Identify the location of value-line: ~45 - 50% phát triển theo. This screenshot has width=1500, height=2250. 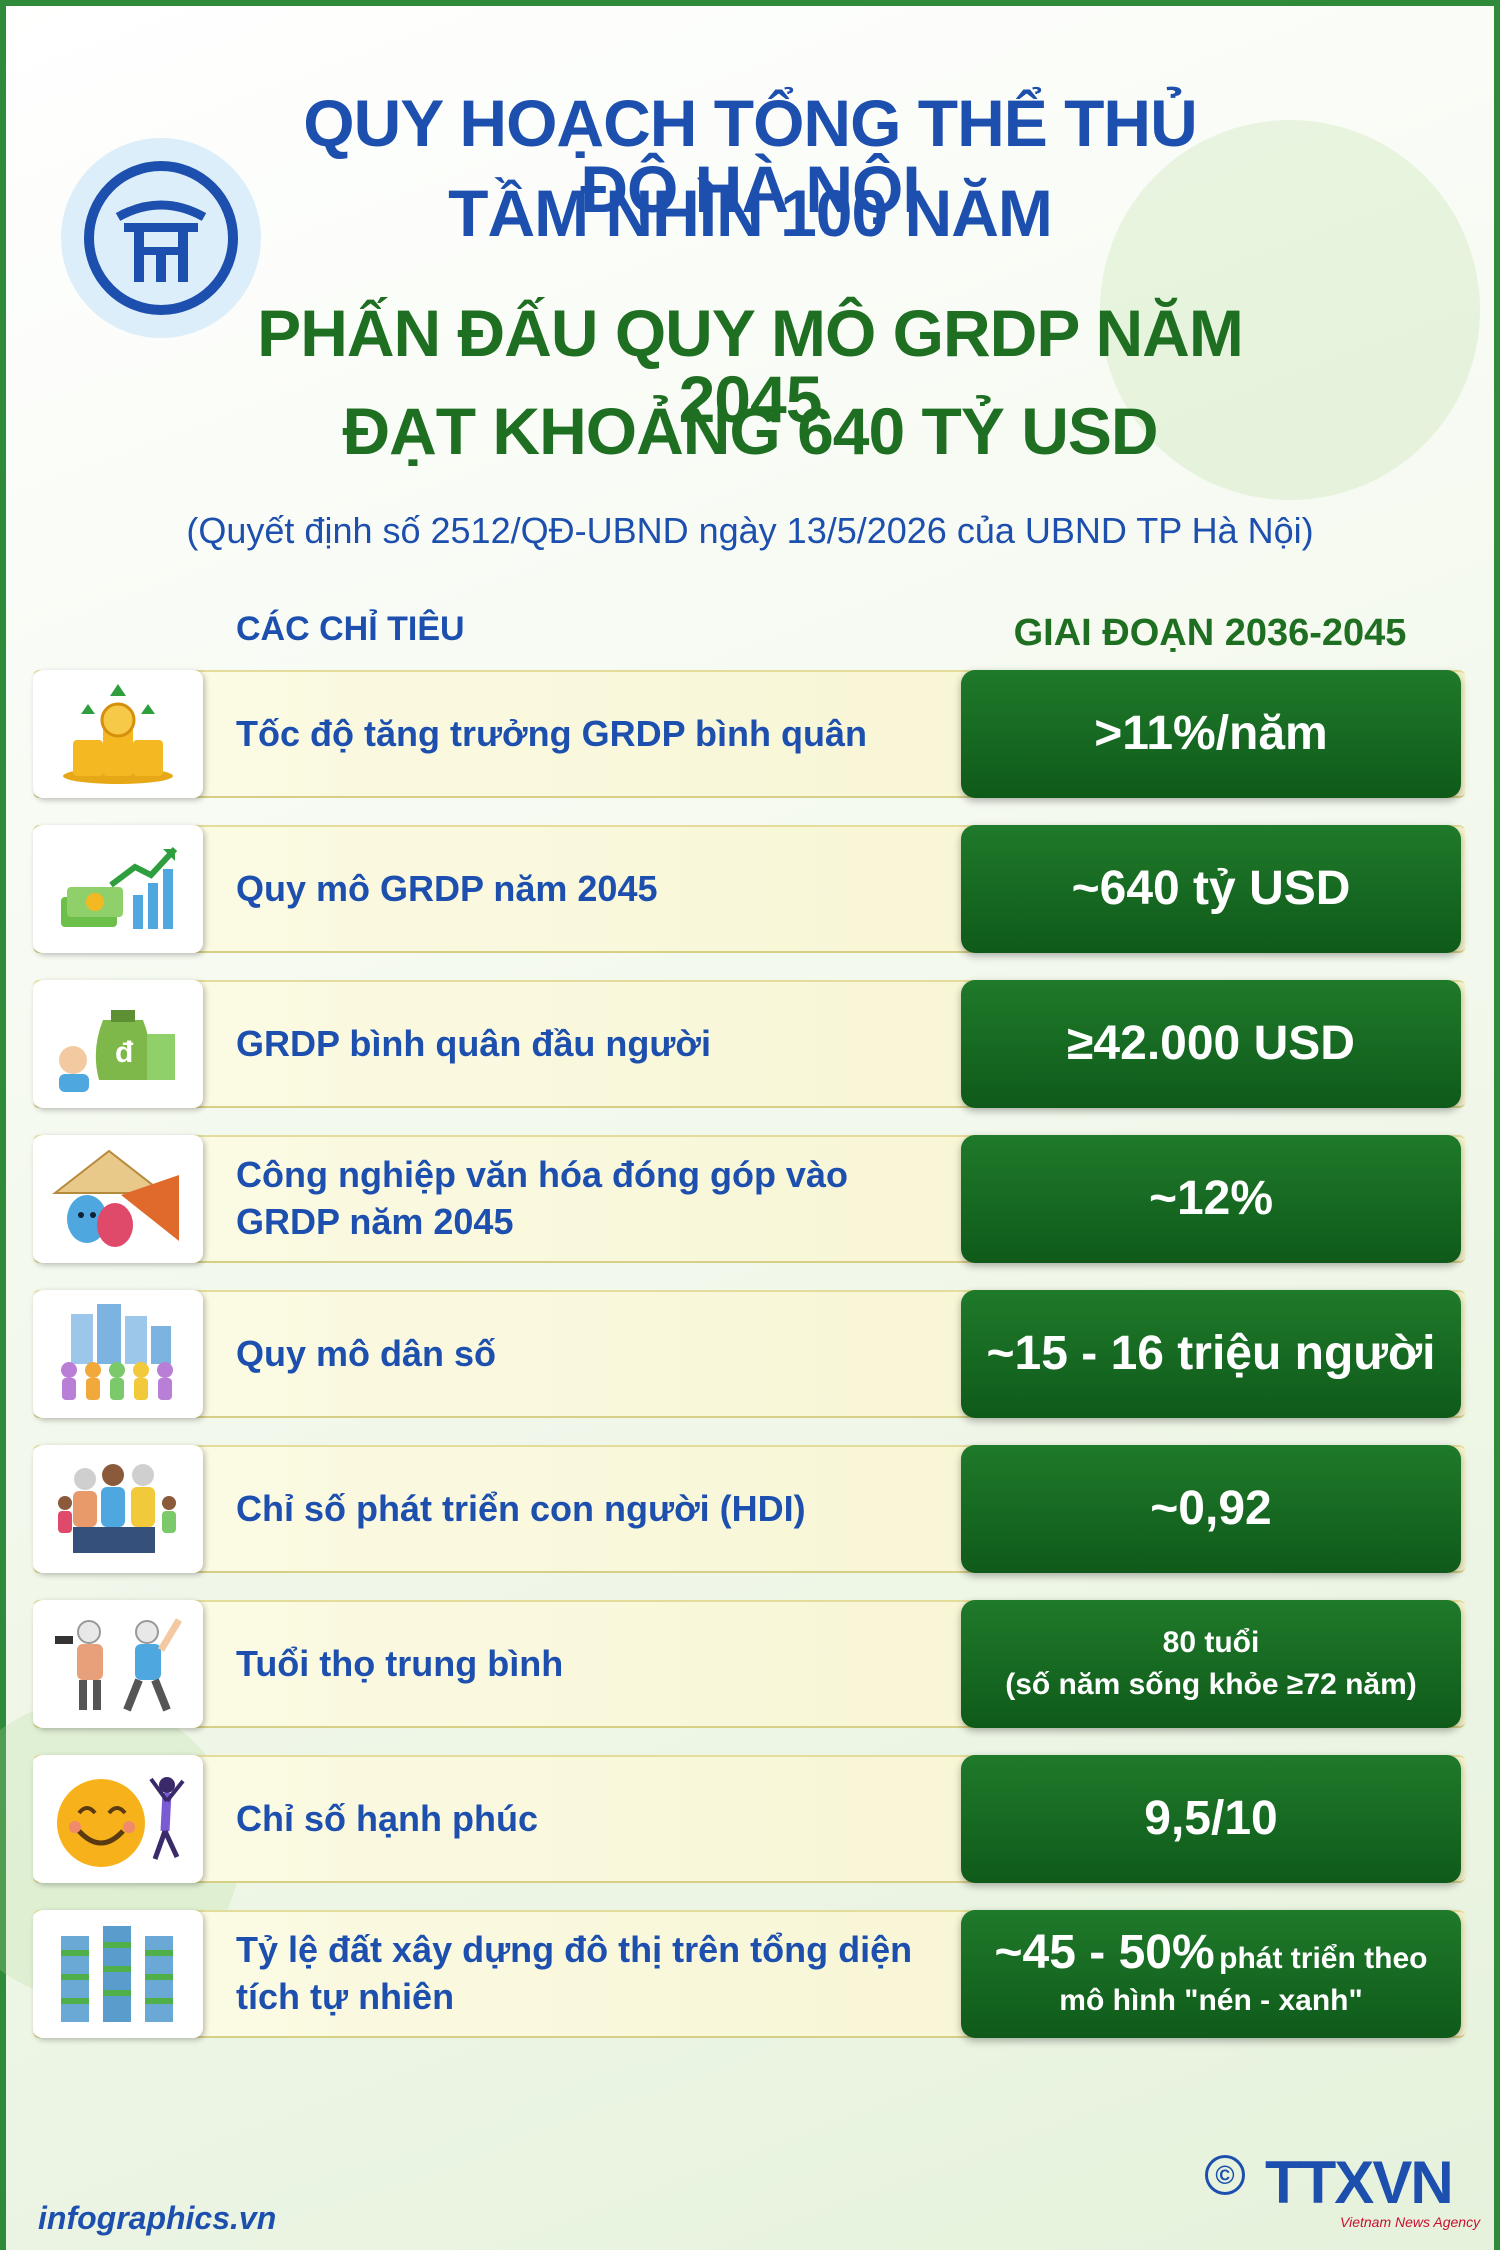
(1211, 1952).